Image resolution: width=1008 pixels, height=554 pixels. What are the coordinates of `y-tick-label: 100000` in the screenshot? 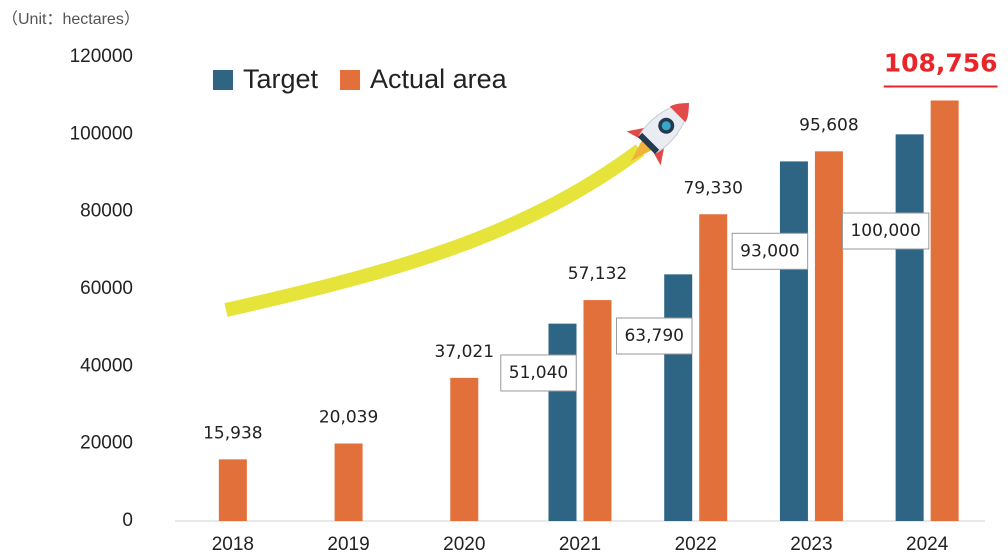 It's located at (101, 133).